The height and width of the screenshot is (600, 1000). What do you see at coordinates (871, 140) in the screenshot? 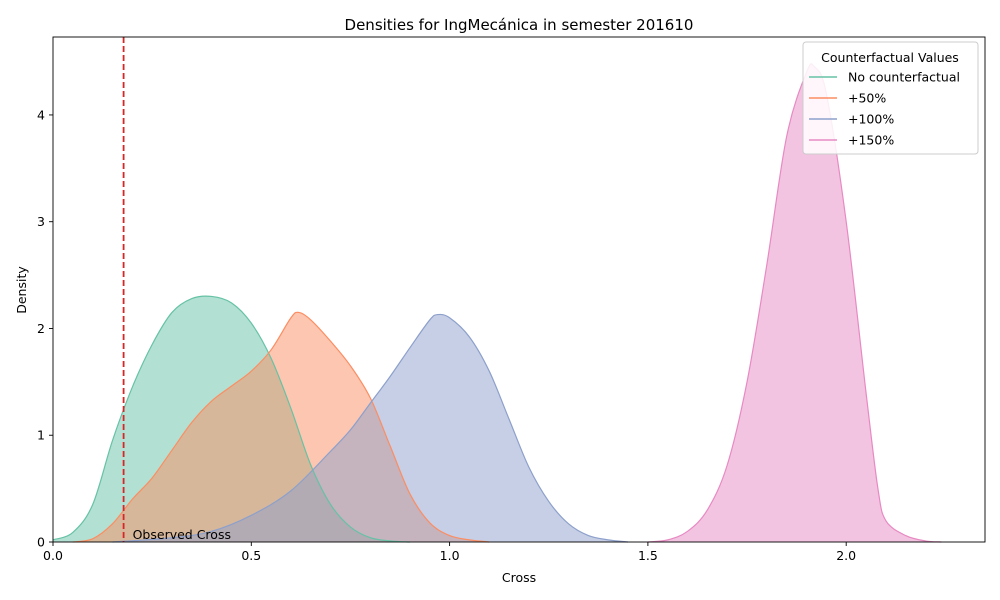
I see `legend-label-150: +150%` at bounding box center [871, 140].